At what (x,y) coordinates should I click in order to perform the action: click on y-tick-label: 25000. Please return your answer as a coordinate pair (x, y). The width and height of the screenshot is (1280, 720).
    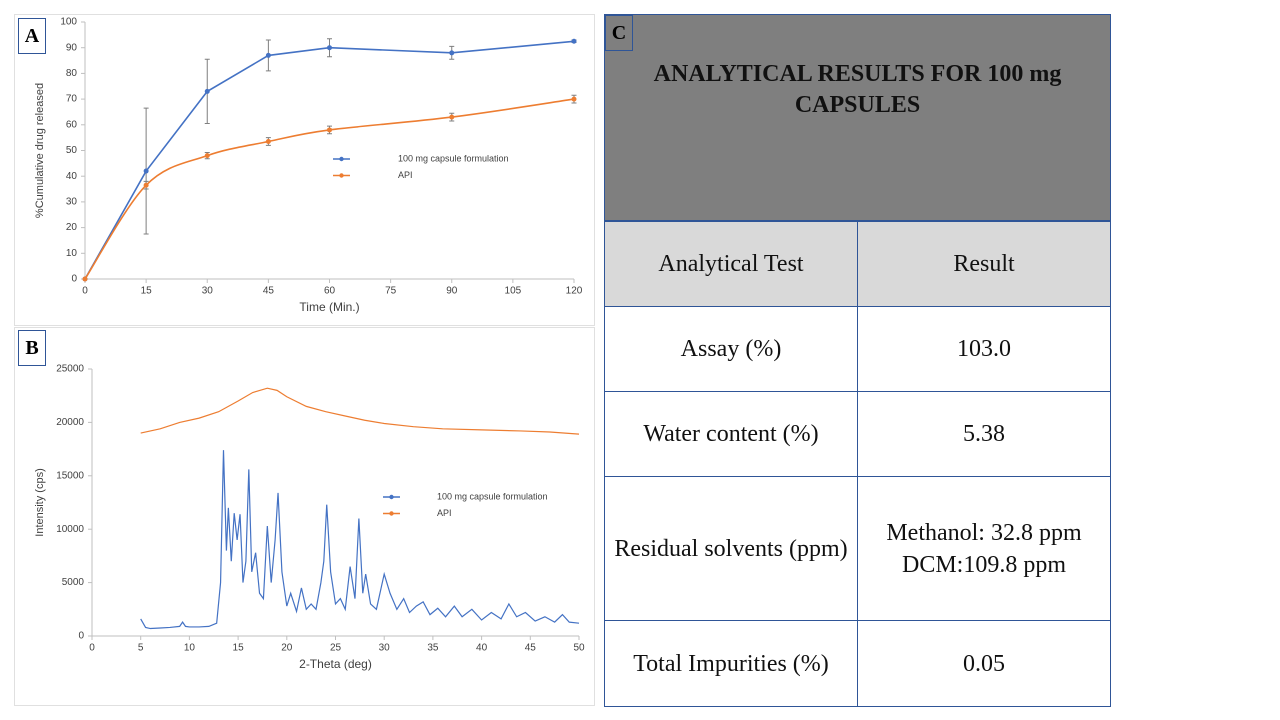
    Looking at the image, I should click on (70, 369).